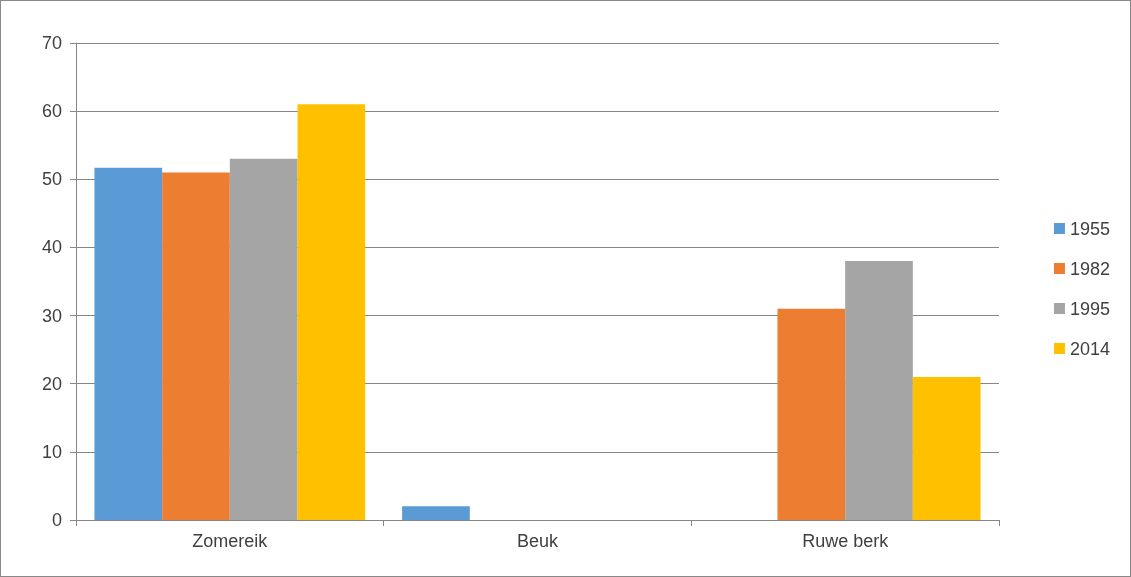 The width and height of the screenshot is (1131, 577). What do you see at coordinates (538, 541) in the screenshot?
I see `x-tick-label: Beuk` at bounding box center [538, 541].